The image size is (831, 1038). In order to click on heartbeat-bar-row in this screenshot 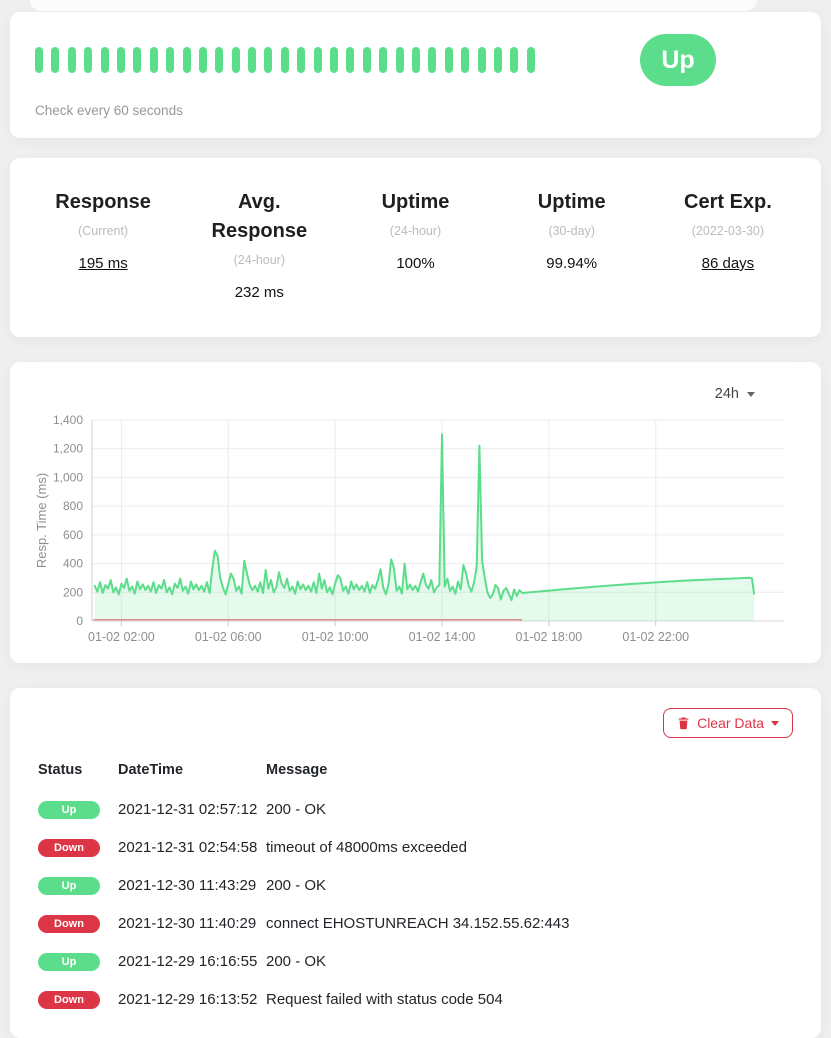, I will do `click(285, 60)`.